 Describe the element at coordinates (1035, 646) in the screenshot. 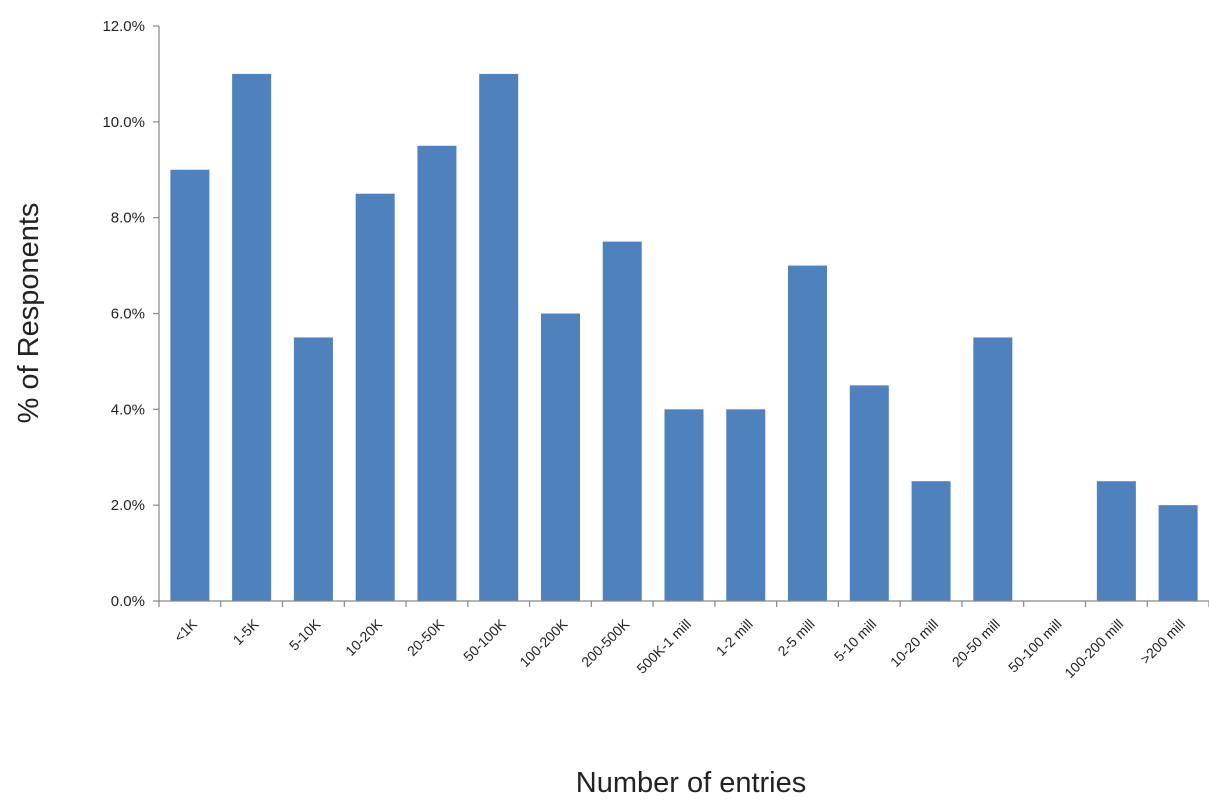

I see `x-tick-label: 50-100 mill` at that location.